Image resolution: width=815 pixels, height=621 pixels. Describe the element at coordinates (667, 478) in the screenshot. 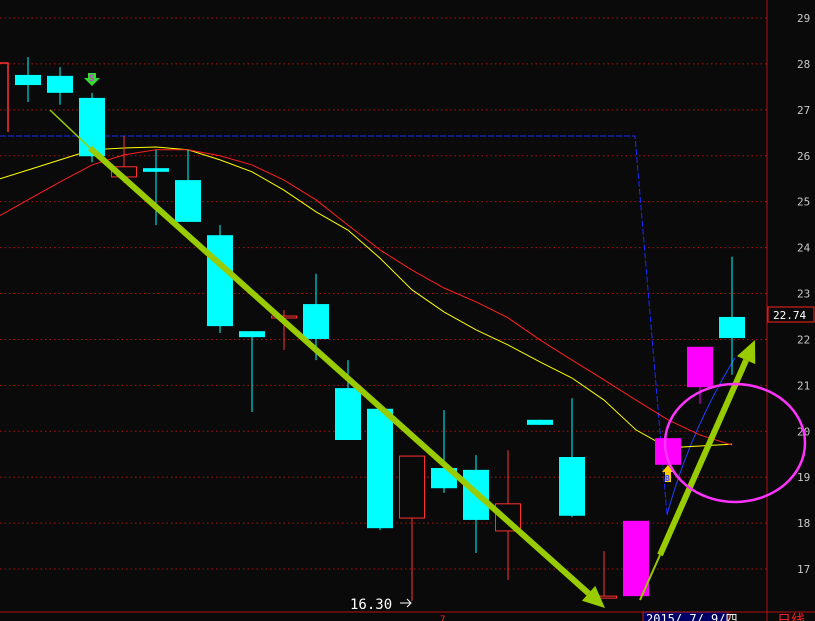

I see `buy-signal-label: B` at that location.